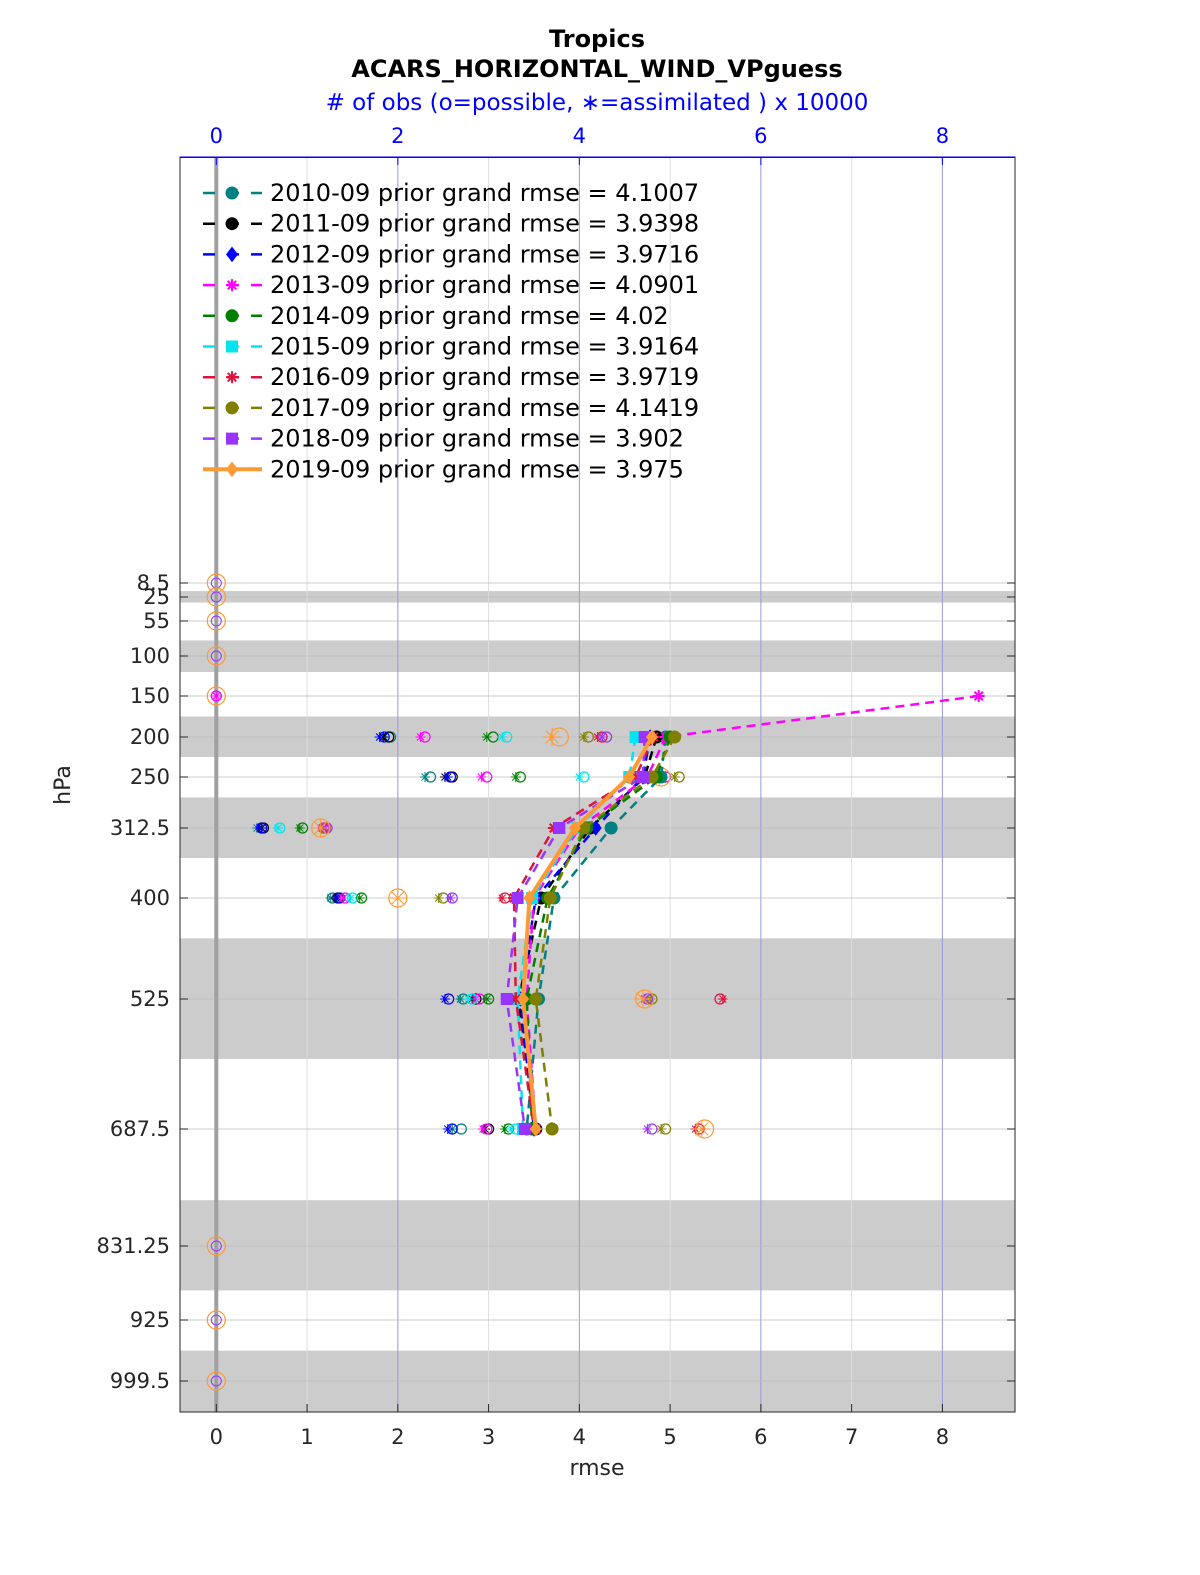 The width and height of the screenshot is (1200, 1575). Describe the element at coordinates (156, 621) in the screenshot. I see `y-tick-label-2: 55` at that location.